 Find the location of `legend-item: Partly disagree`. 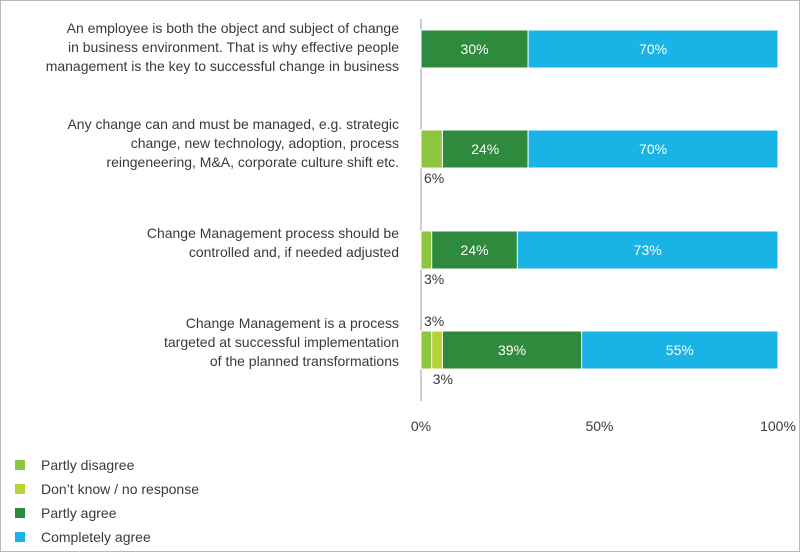

legend-item: Partly disagree is located at coordinates (107, 465).